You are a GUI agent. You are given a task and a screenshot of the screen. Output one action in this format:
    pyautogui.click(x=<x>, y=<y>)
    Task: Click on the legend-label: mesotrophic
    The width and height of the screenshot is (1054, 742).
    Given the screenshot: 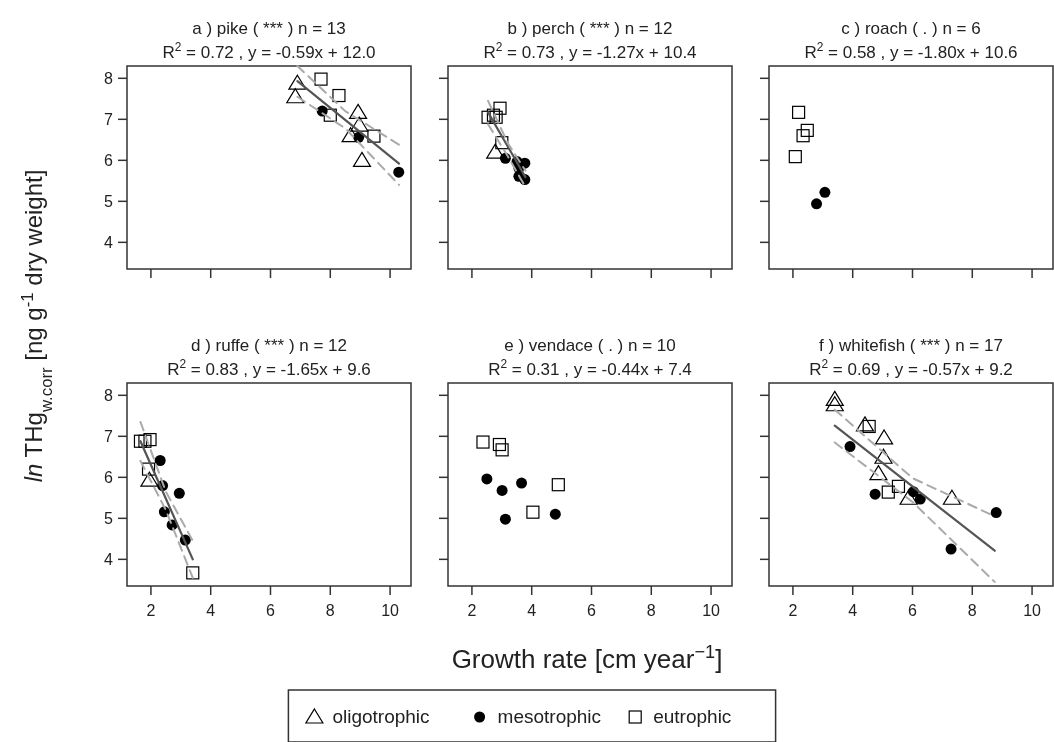 What is the action you would take?
    pyautogui.click(x=549, y=716)
    